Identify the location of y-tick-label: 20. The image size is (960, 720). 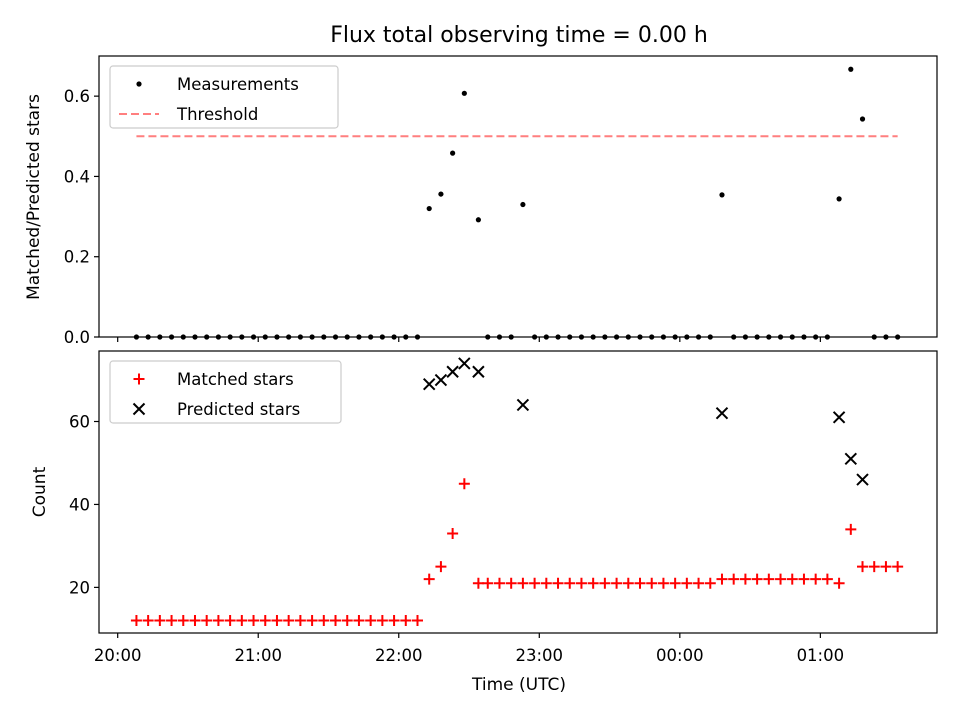
(79, 587).